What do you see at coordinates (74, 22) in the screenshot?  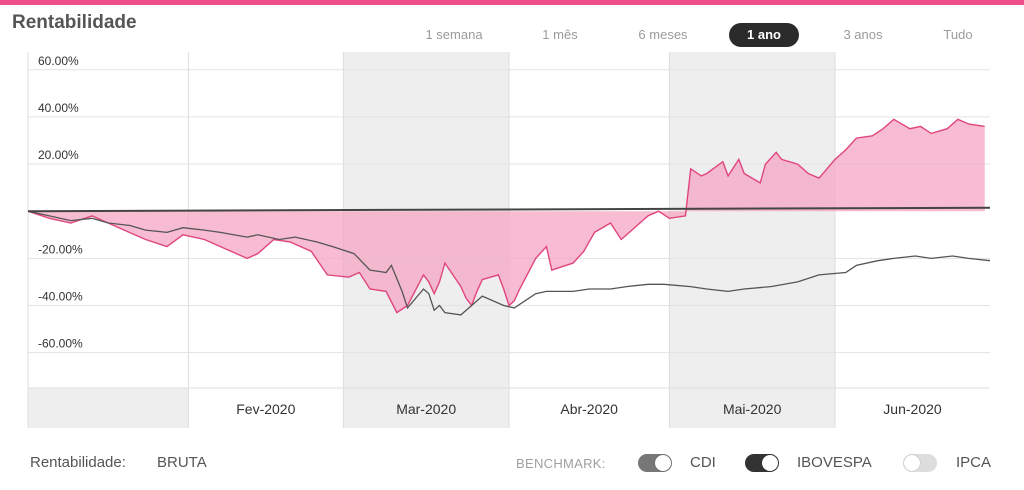 I see `page-title: Rentabilidade` at bounding box center [74, 22].